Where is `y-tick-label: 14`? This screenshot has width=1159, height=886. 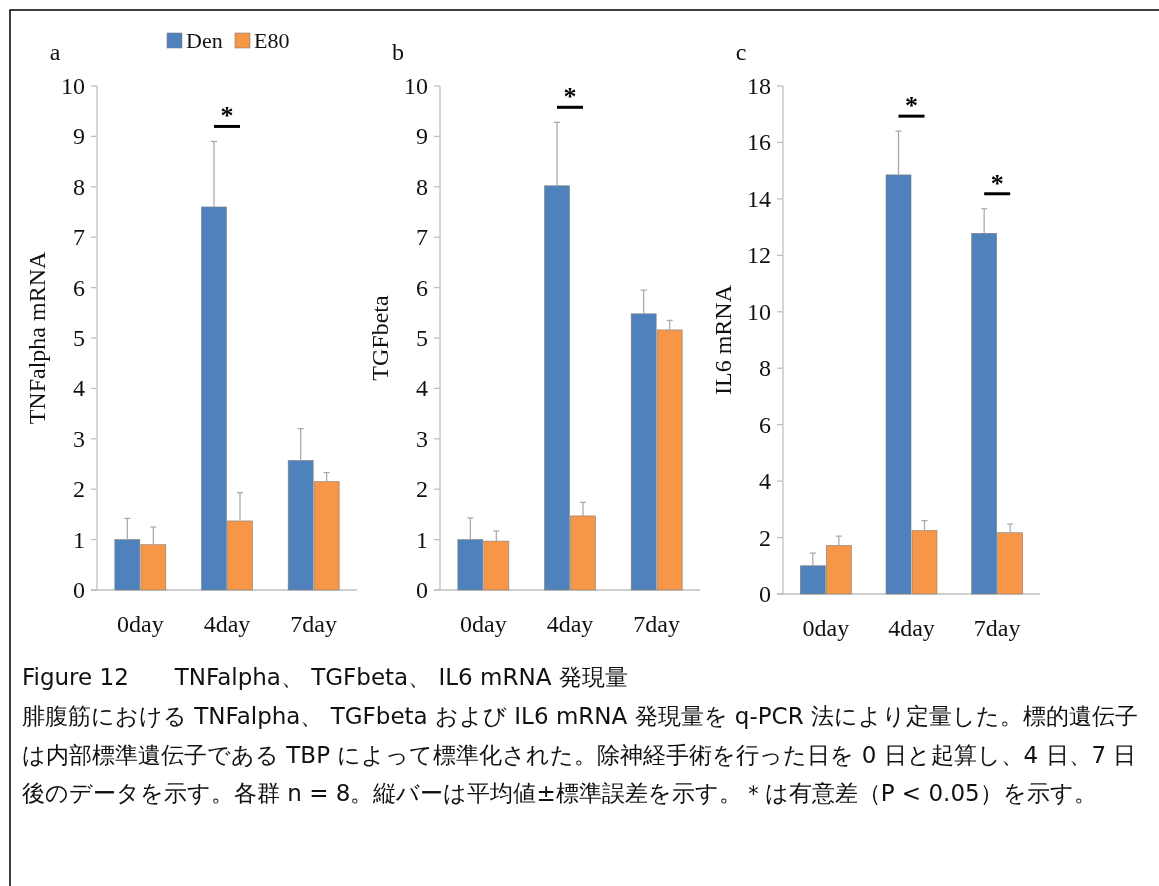
y-tick-label: 14 is located at coordinates (759, 198).